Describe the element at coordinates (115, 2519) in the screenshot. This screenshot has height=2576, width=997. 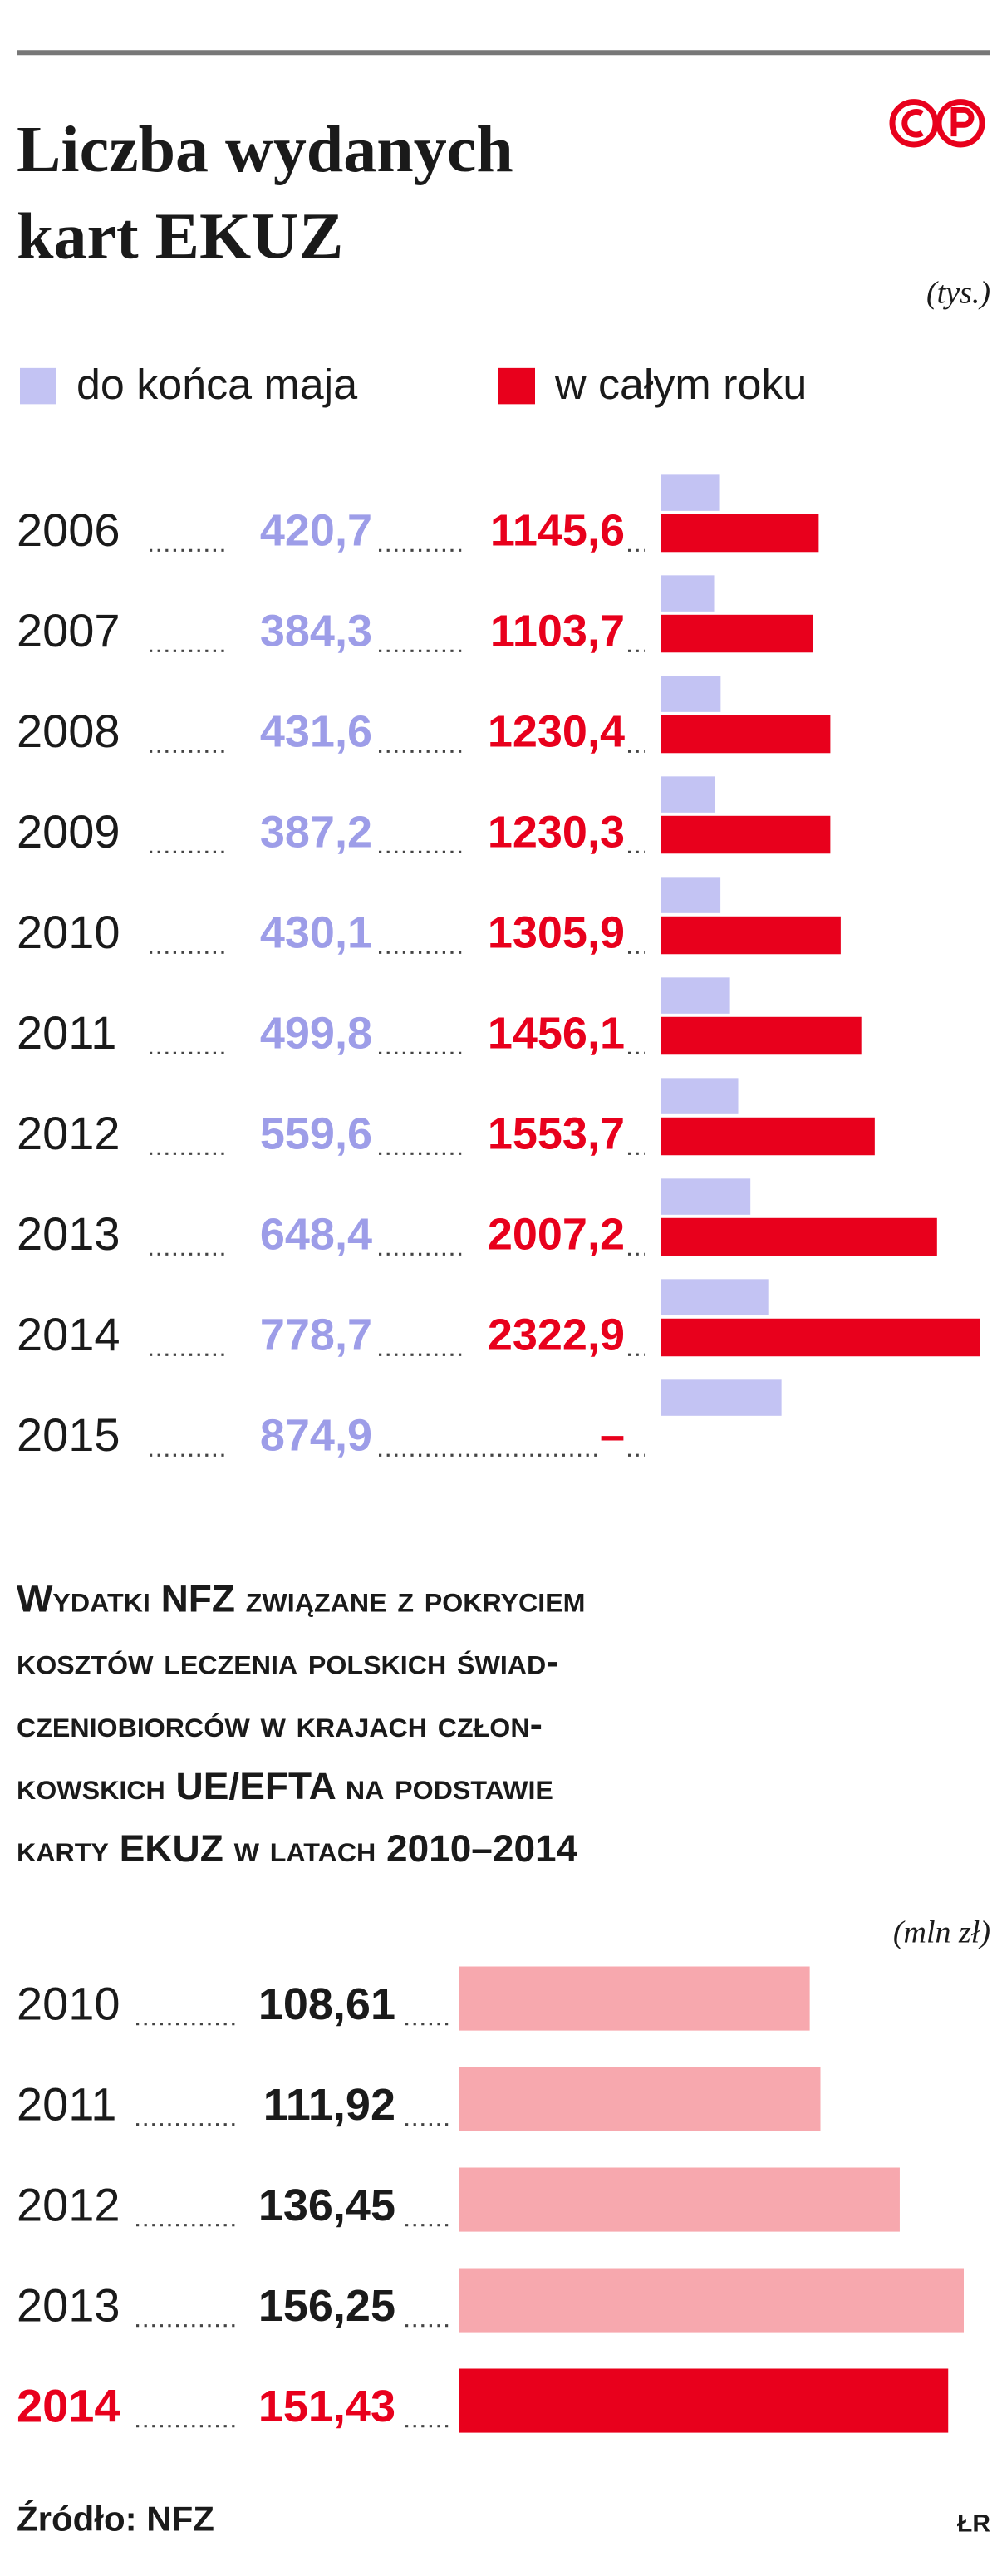
I see `source: Źródło: NFZ` at that location.